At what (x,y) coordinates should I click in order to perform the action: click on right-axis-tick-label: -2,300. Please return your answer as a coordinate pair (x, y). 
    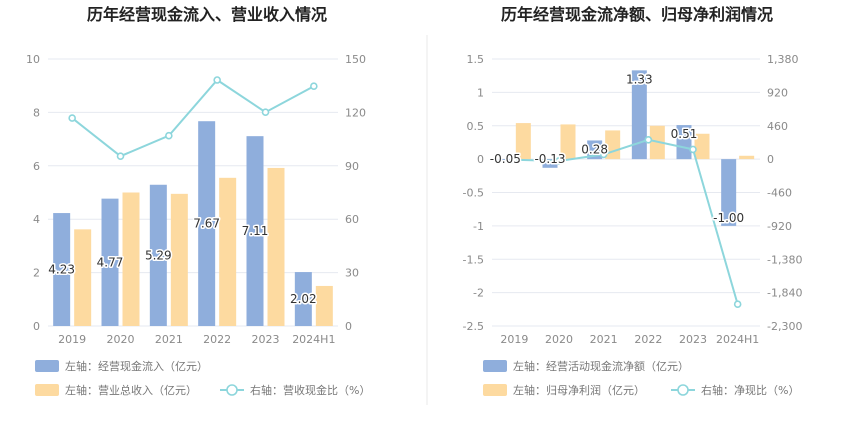
    Looking at the image, I should click on (784, 326).